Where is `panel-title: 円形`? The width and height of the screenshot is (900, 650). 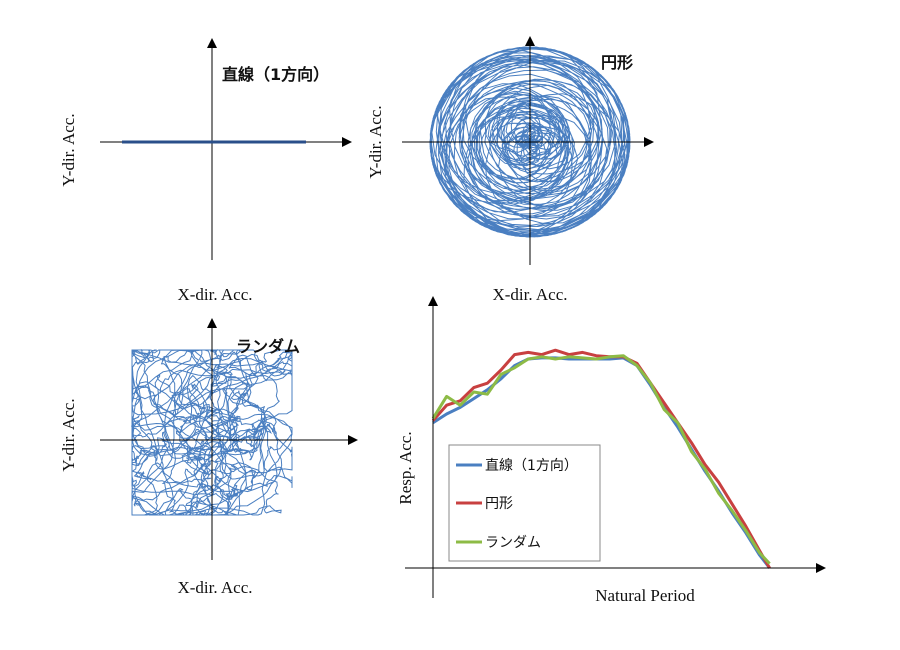
panel-title: 円形 is located at coordinates (617, 62).